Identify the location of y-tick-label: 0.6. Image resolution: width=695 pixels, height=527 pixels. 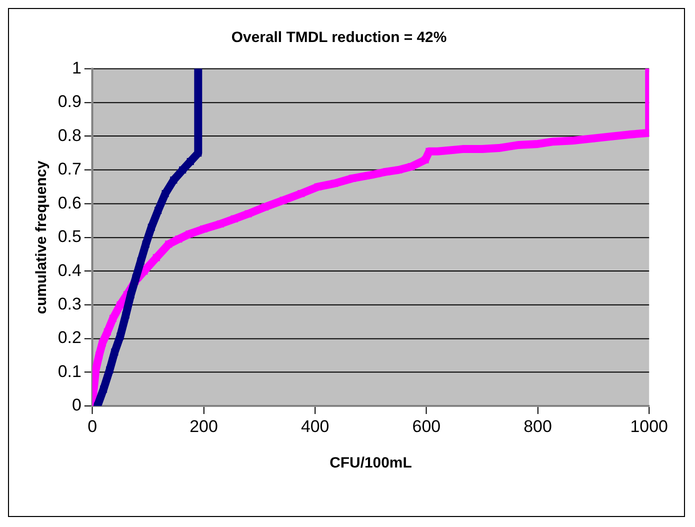
(70, 202).